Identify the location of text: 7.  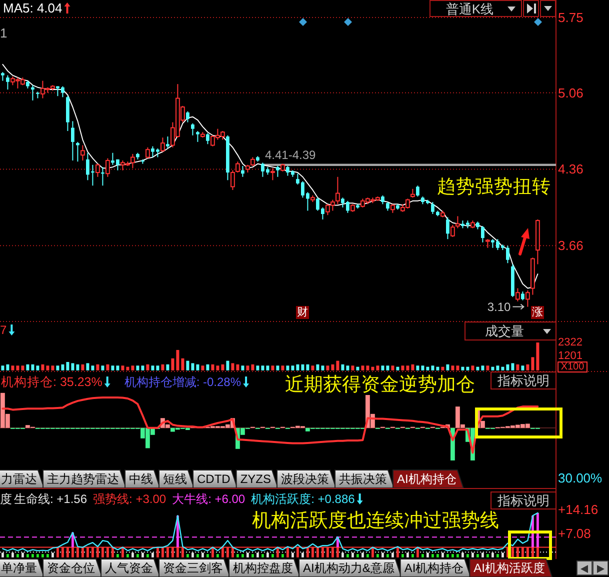
(3, 330).